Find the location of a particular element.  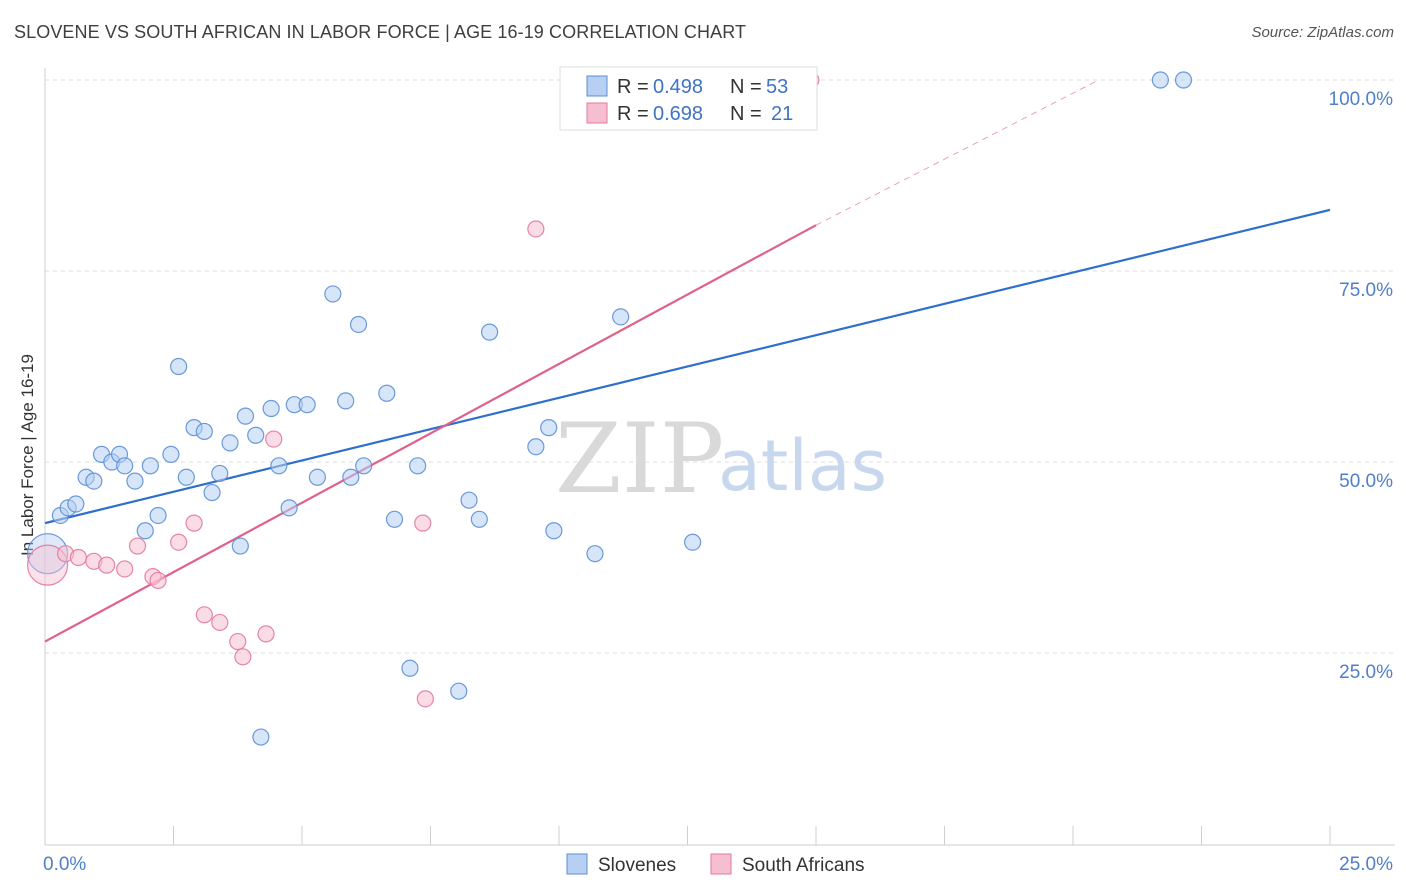

watermark-atlas: atlas is located at coordinates (802, 466).